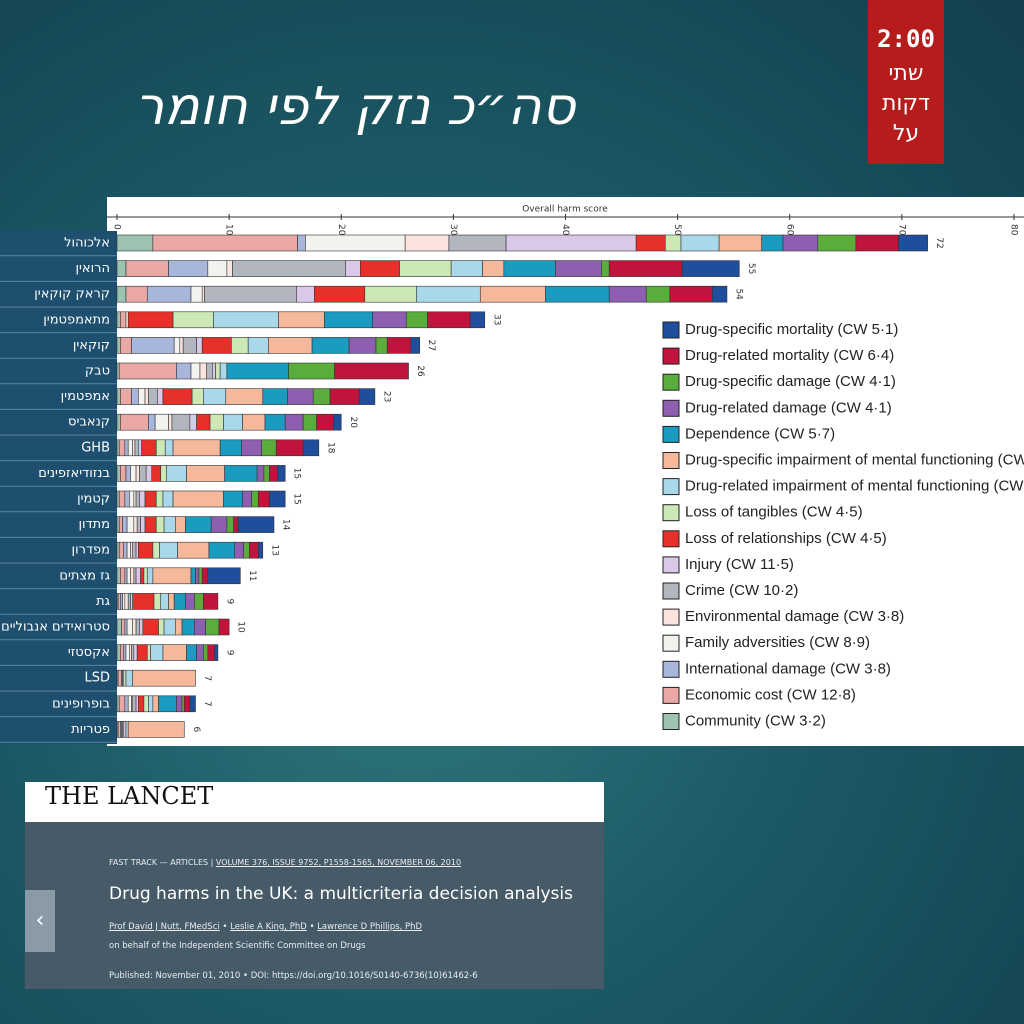  Describe the element at coordinates (40, 921) in the screenshot. I see `prev-button: ‹` at that location.